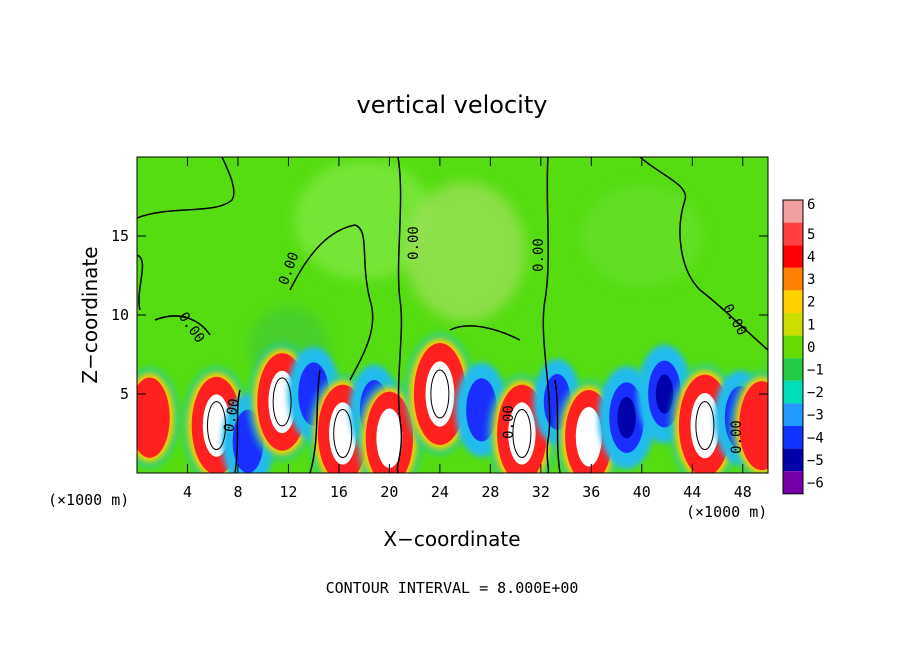 Image resolution: width=904 pixels, height=654 pixels. I want to click on x-tick-label: 36, so click(591, 492).